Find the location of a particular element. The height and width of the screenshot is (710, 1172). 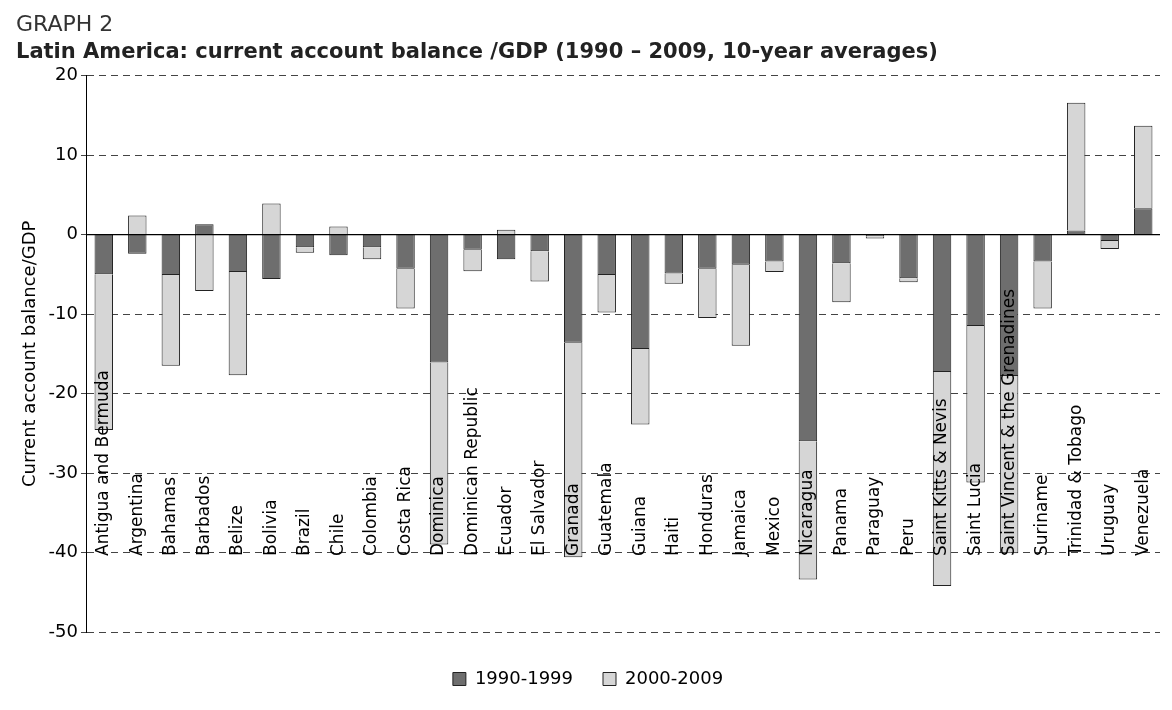

x-tick-label: Honduras is located at coordinates (705, 515).